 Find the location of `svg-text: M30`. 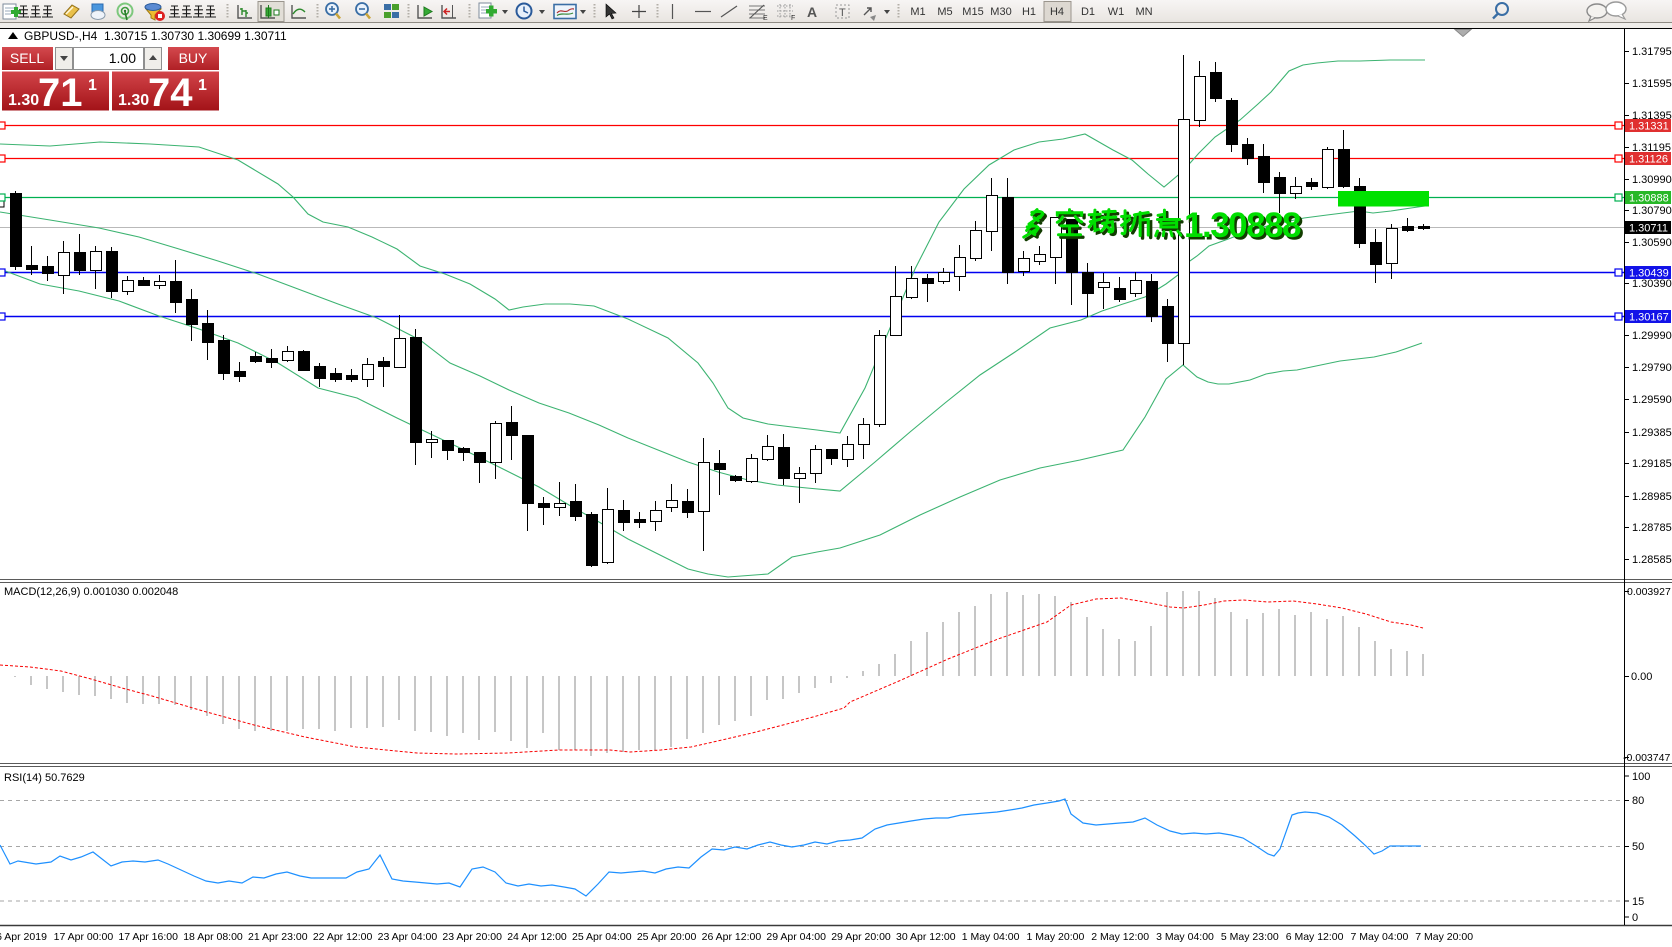

svg-text: M30 is located at coordinates (1000, 12).